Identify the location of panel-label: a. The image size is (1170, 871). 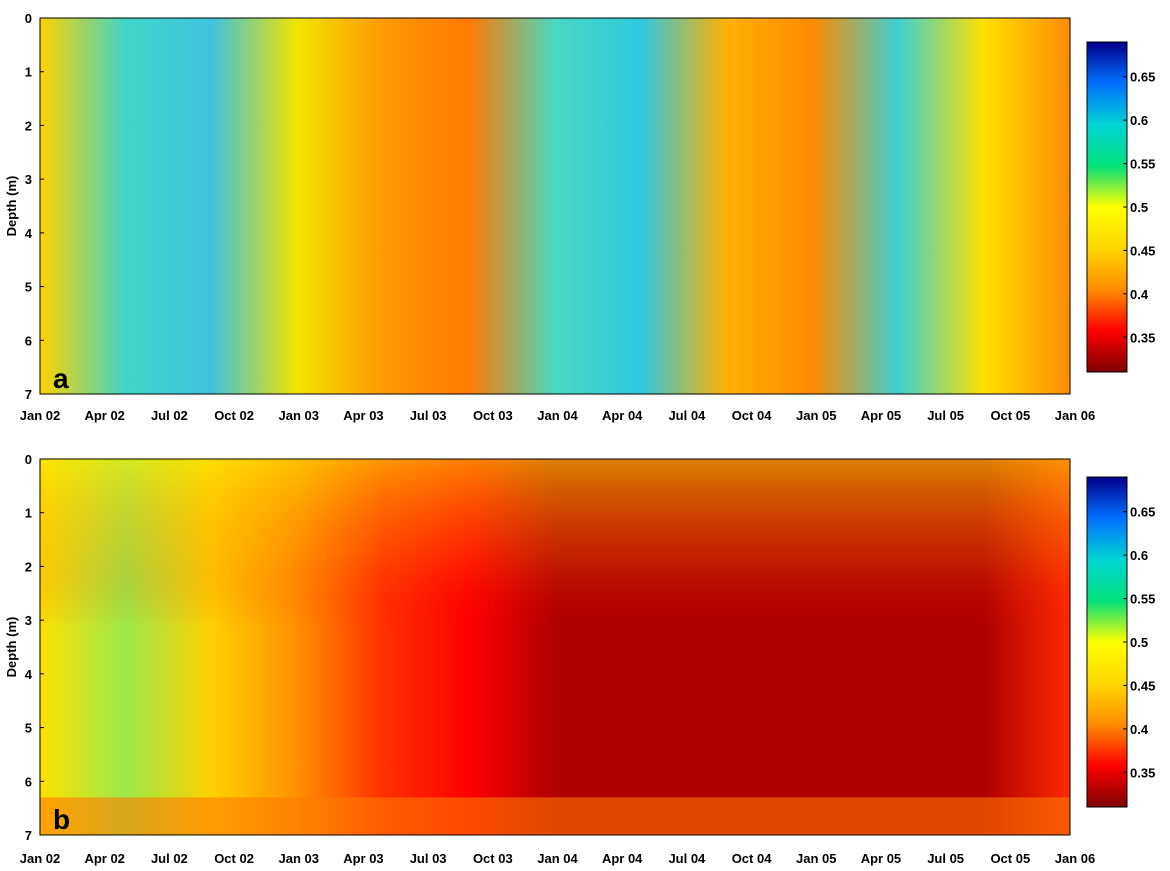
(61, 378).